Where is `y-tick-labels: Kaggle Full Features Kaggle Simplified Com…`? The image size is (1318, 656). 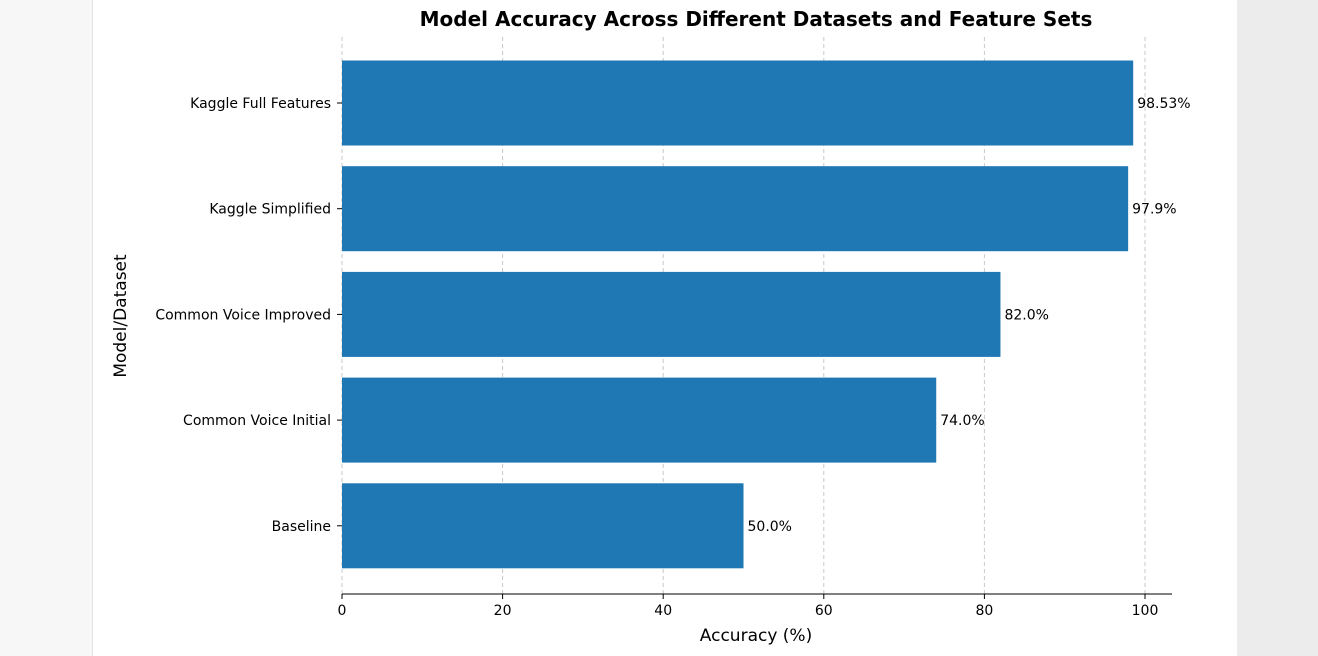 y-tick-labels: Kaggle Full Features Kaggle Simplified Com… is located at coordinates (248, 315).